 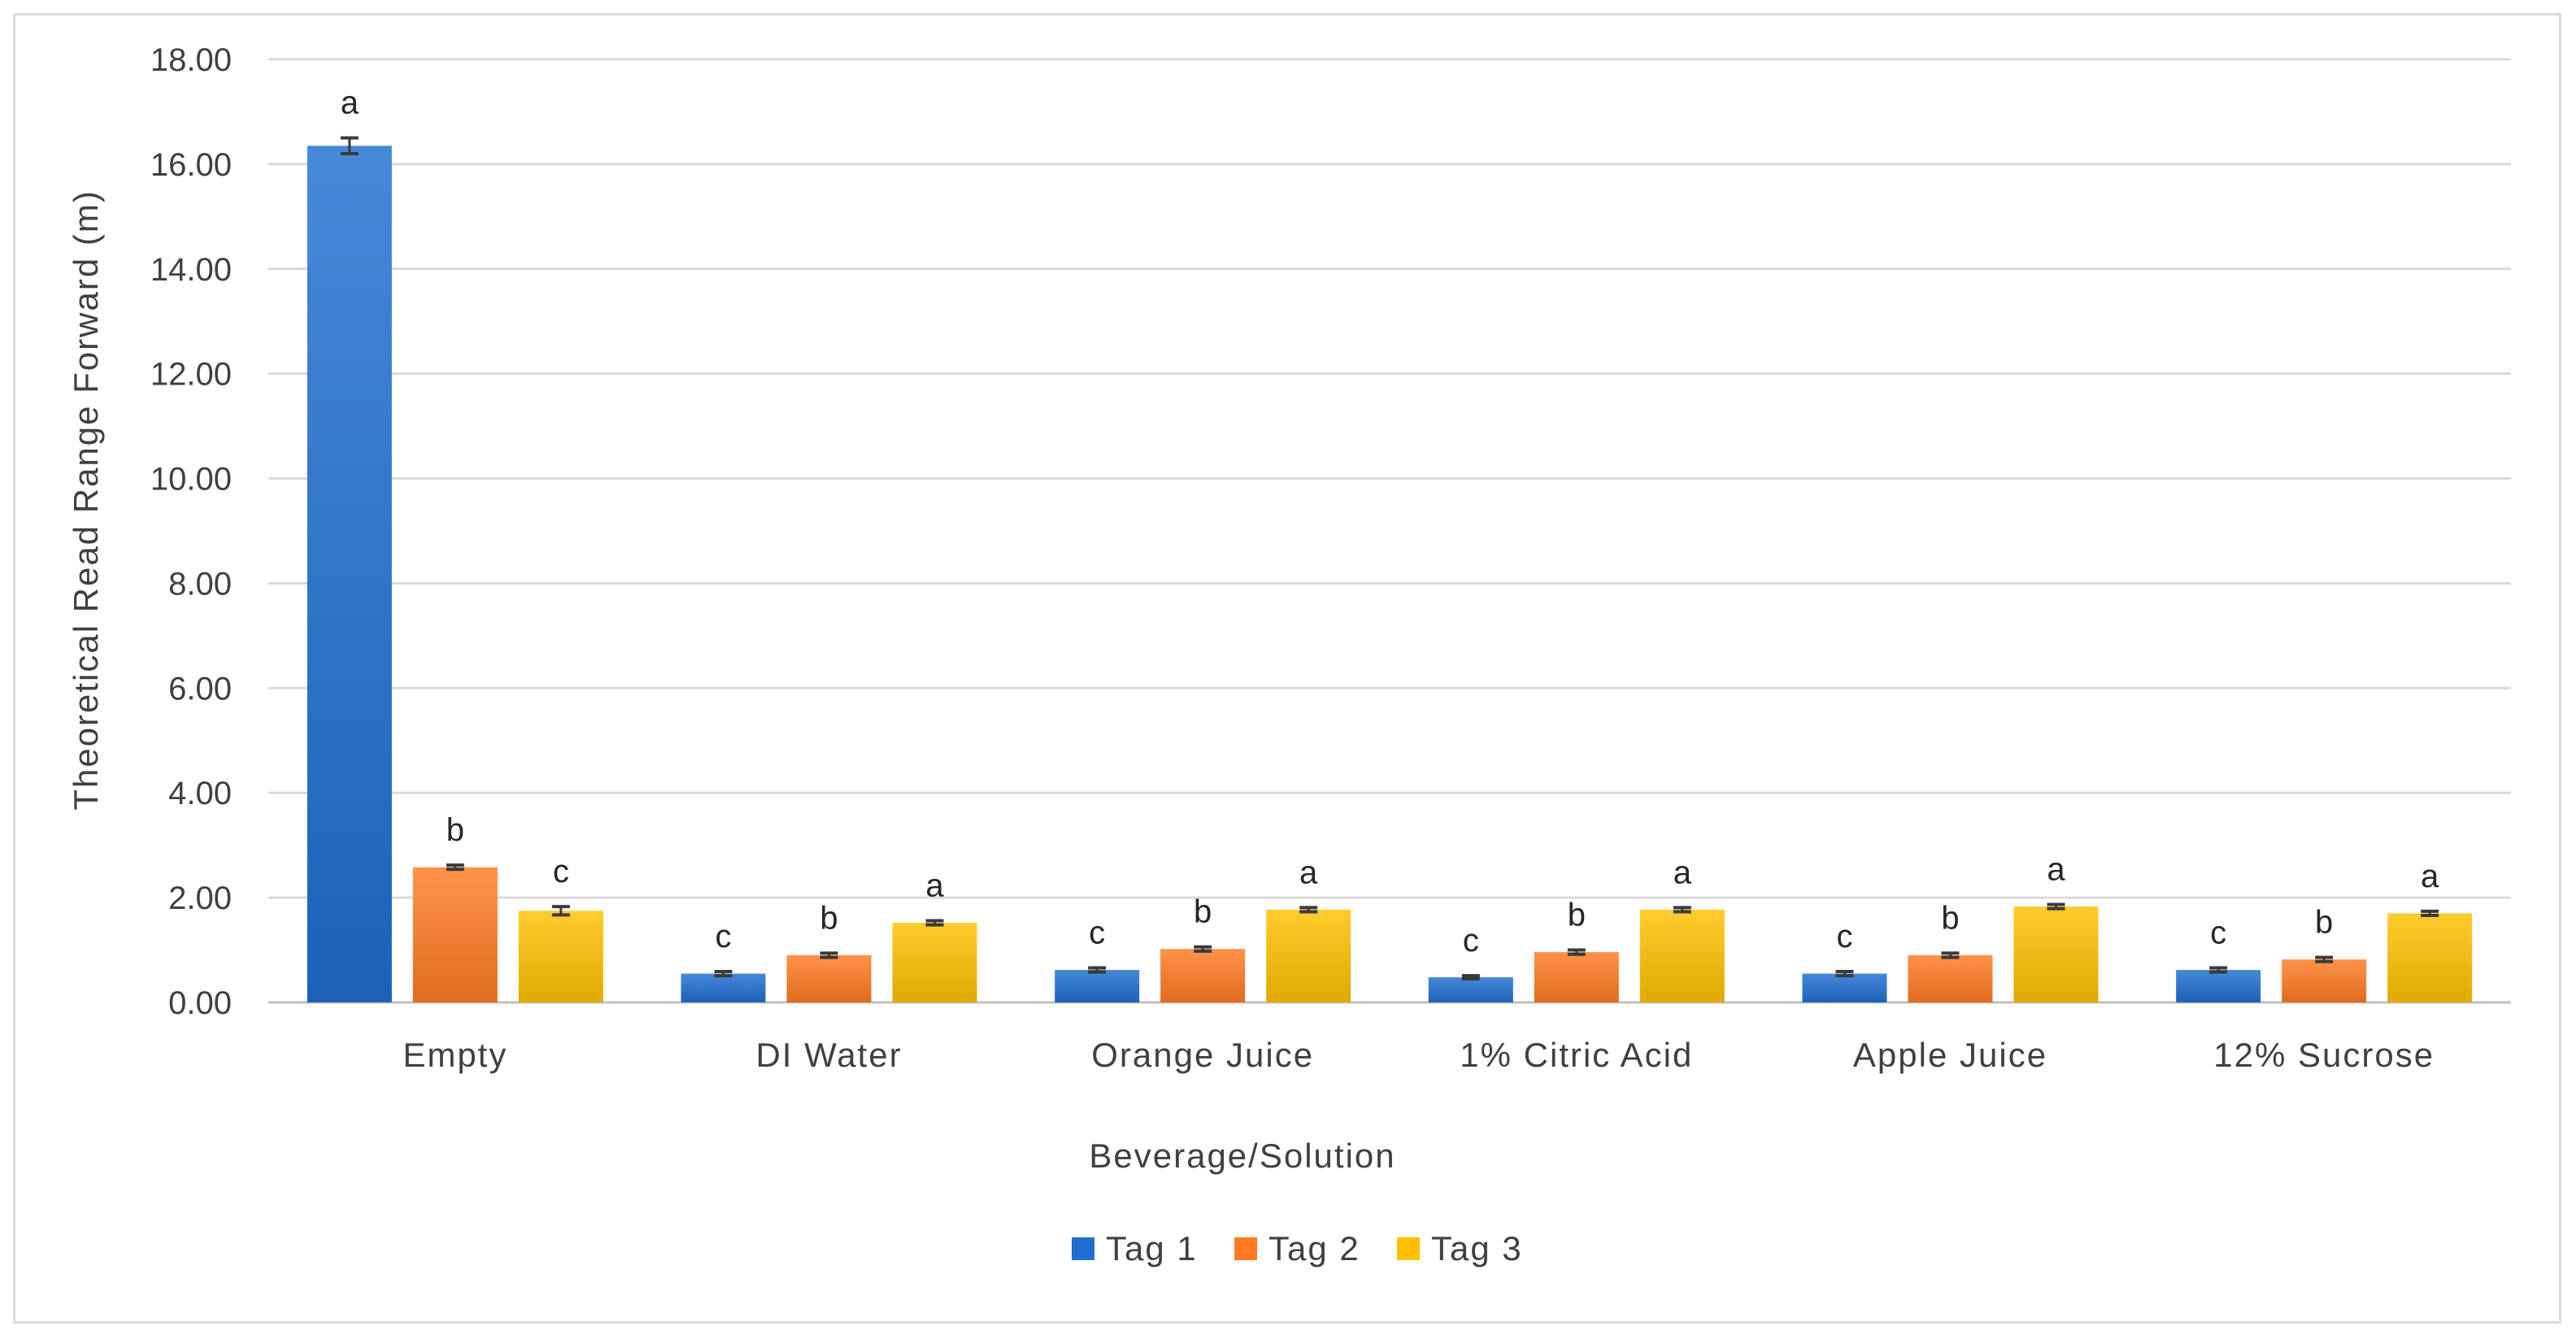 What do you see at coordinates (1202, 1055) in the screenshot?
I see `x-category-label: Orange Juice` at bounding box center [1202, 1055].